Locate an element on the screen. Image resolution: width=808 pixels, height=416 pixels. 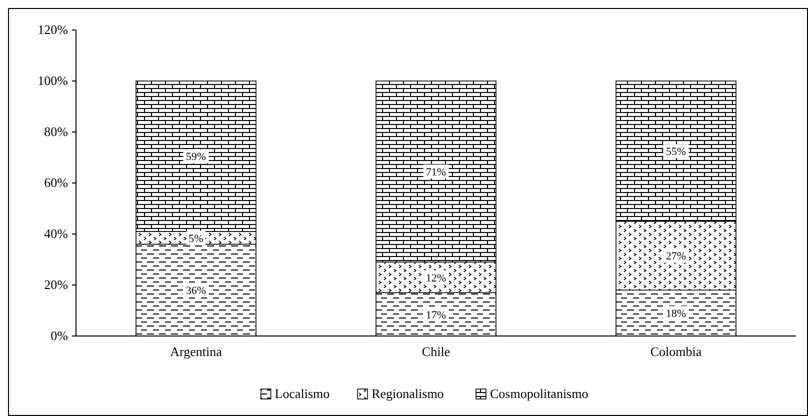
data-label: 18% is located at coordinates (676, 314).